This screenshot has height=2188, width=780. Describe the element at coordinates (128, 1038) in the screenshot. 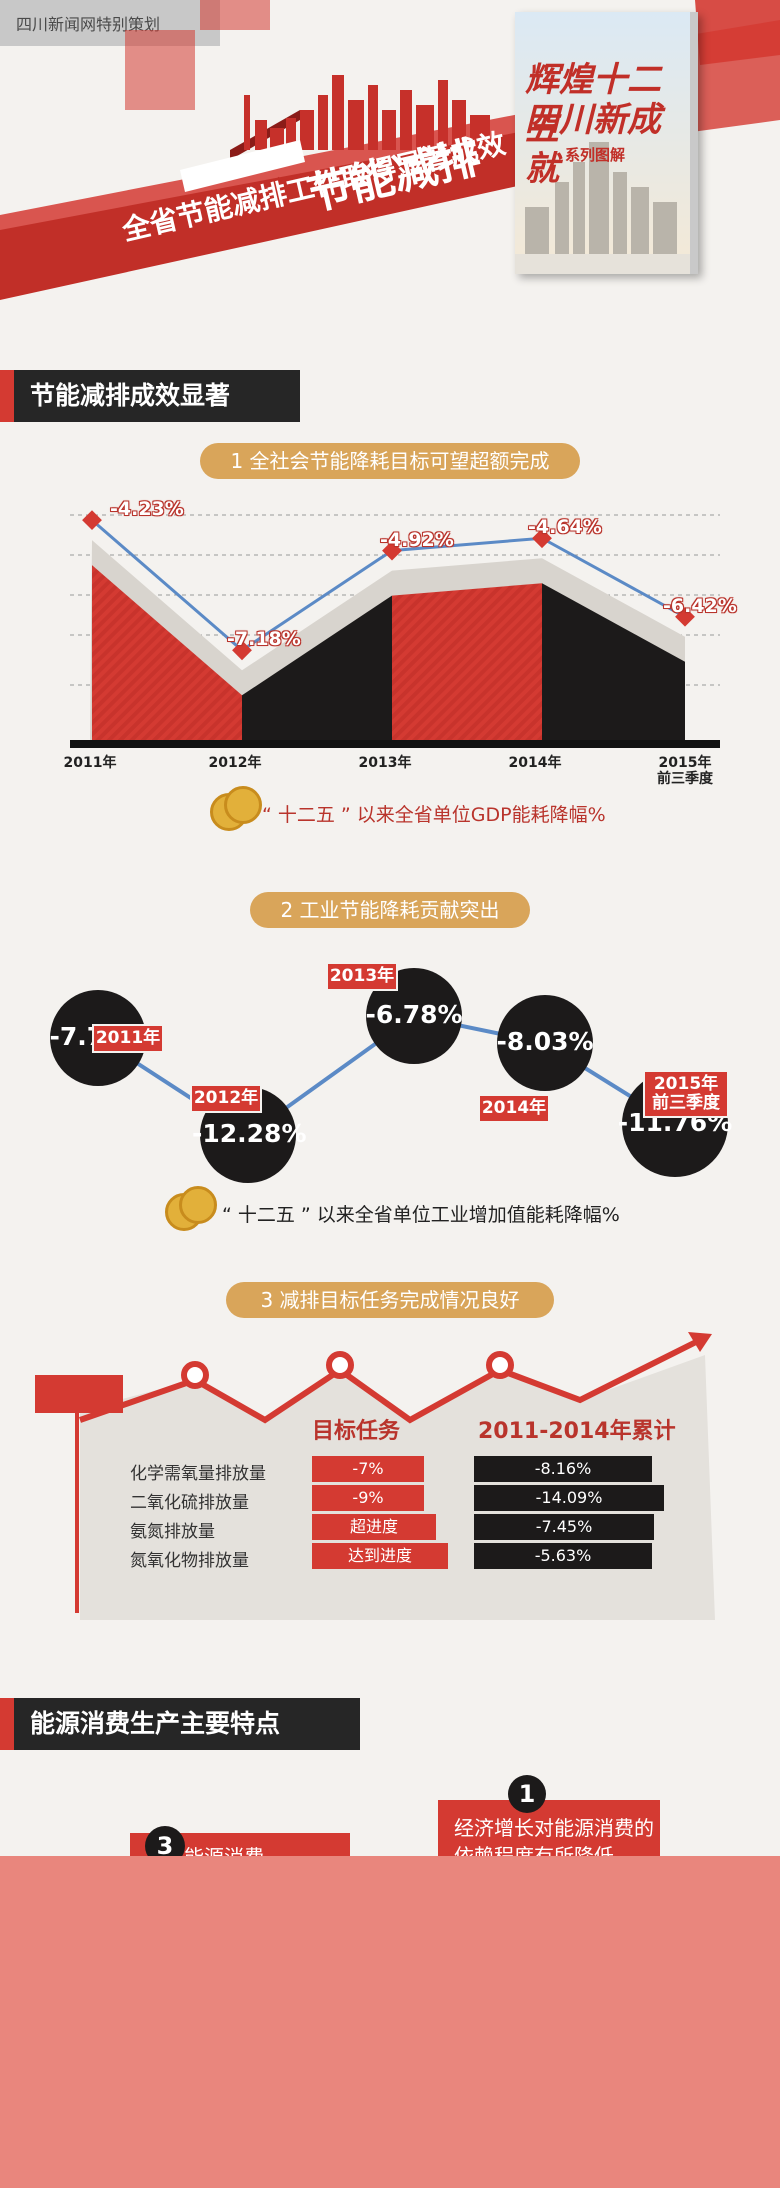

I see `chart2-year-tag: 2011年` at that location.